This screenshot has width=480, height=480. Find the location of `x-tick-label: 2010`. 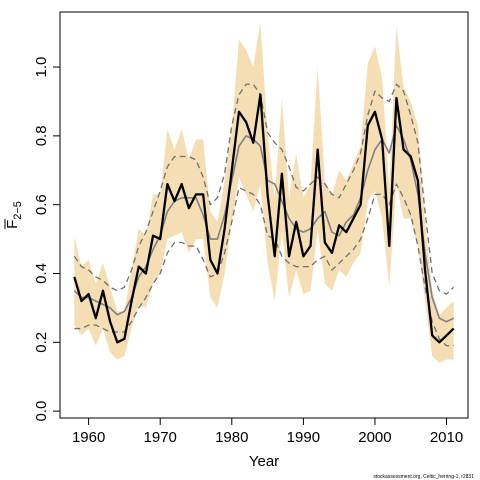

x-tick-label: 2010 is located at coordinates (446, 437).